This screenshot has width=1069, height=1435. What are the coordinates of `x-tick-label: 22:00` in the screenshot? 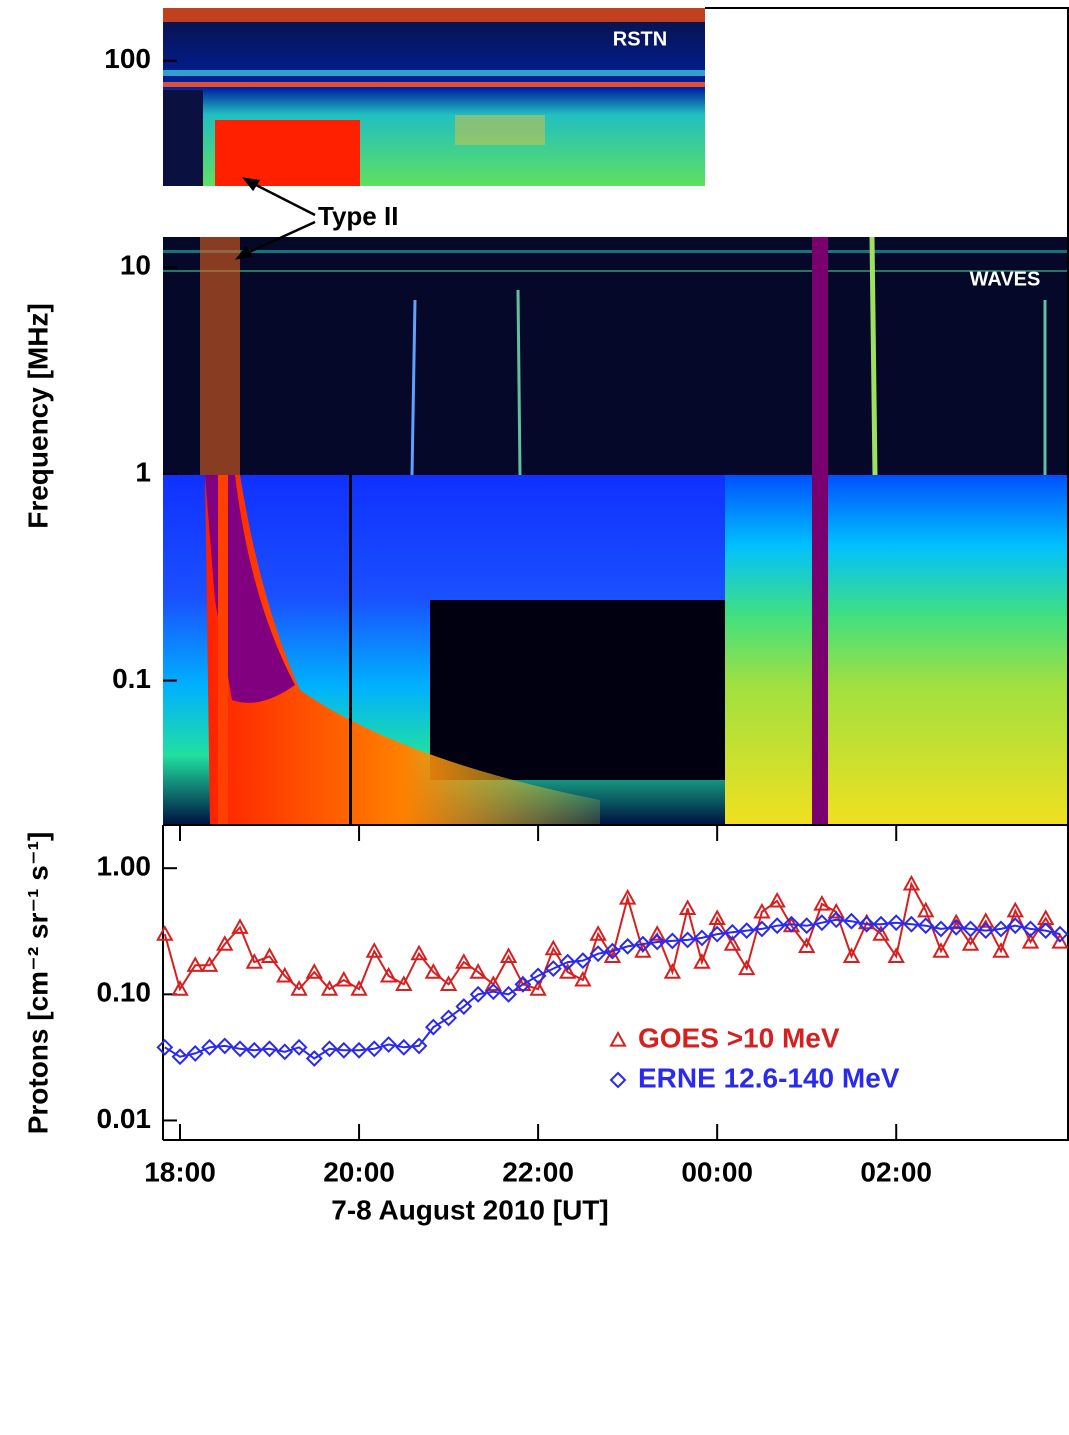 It's located at (538, 1171).